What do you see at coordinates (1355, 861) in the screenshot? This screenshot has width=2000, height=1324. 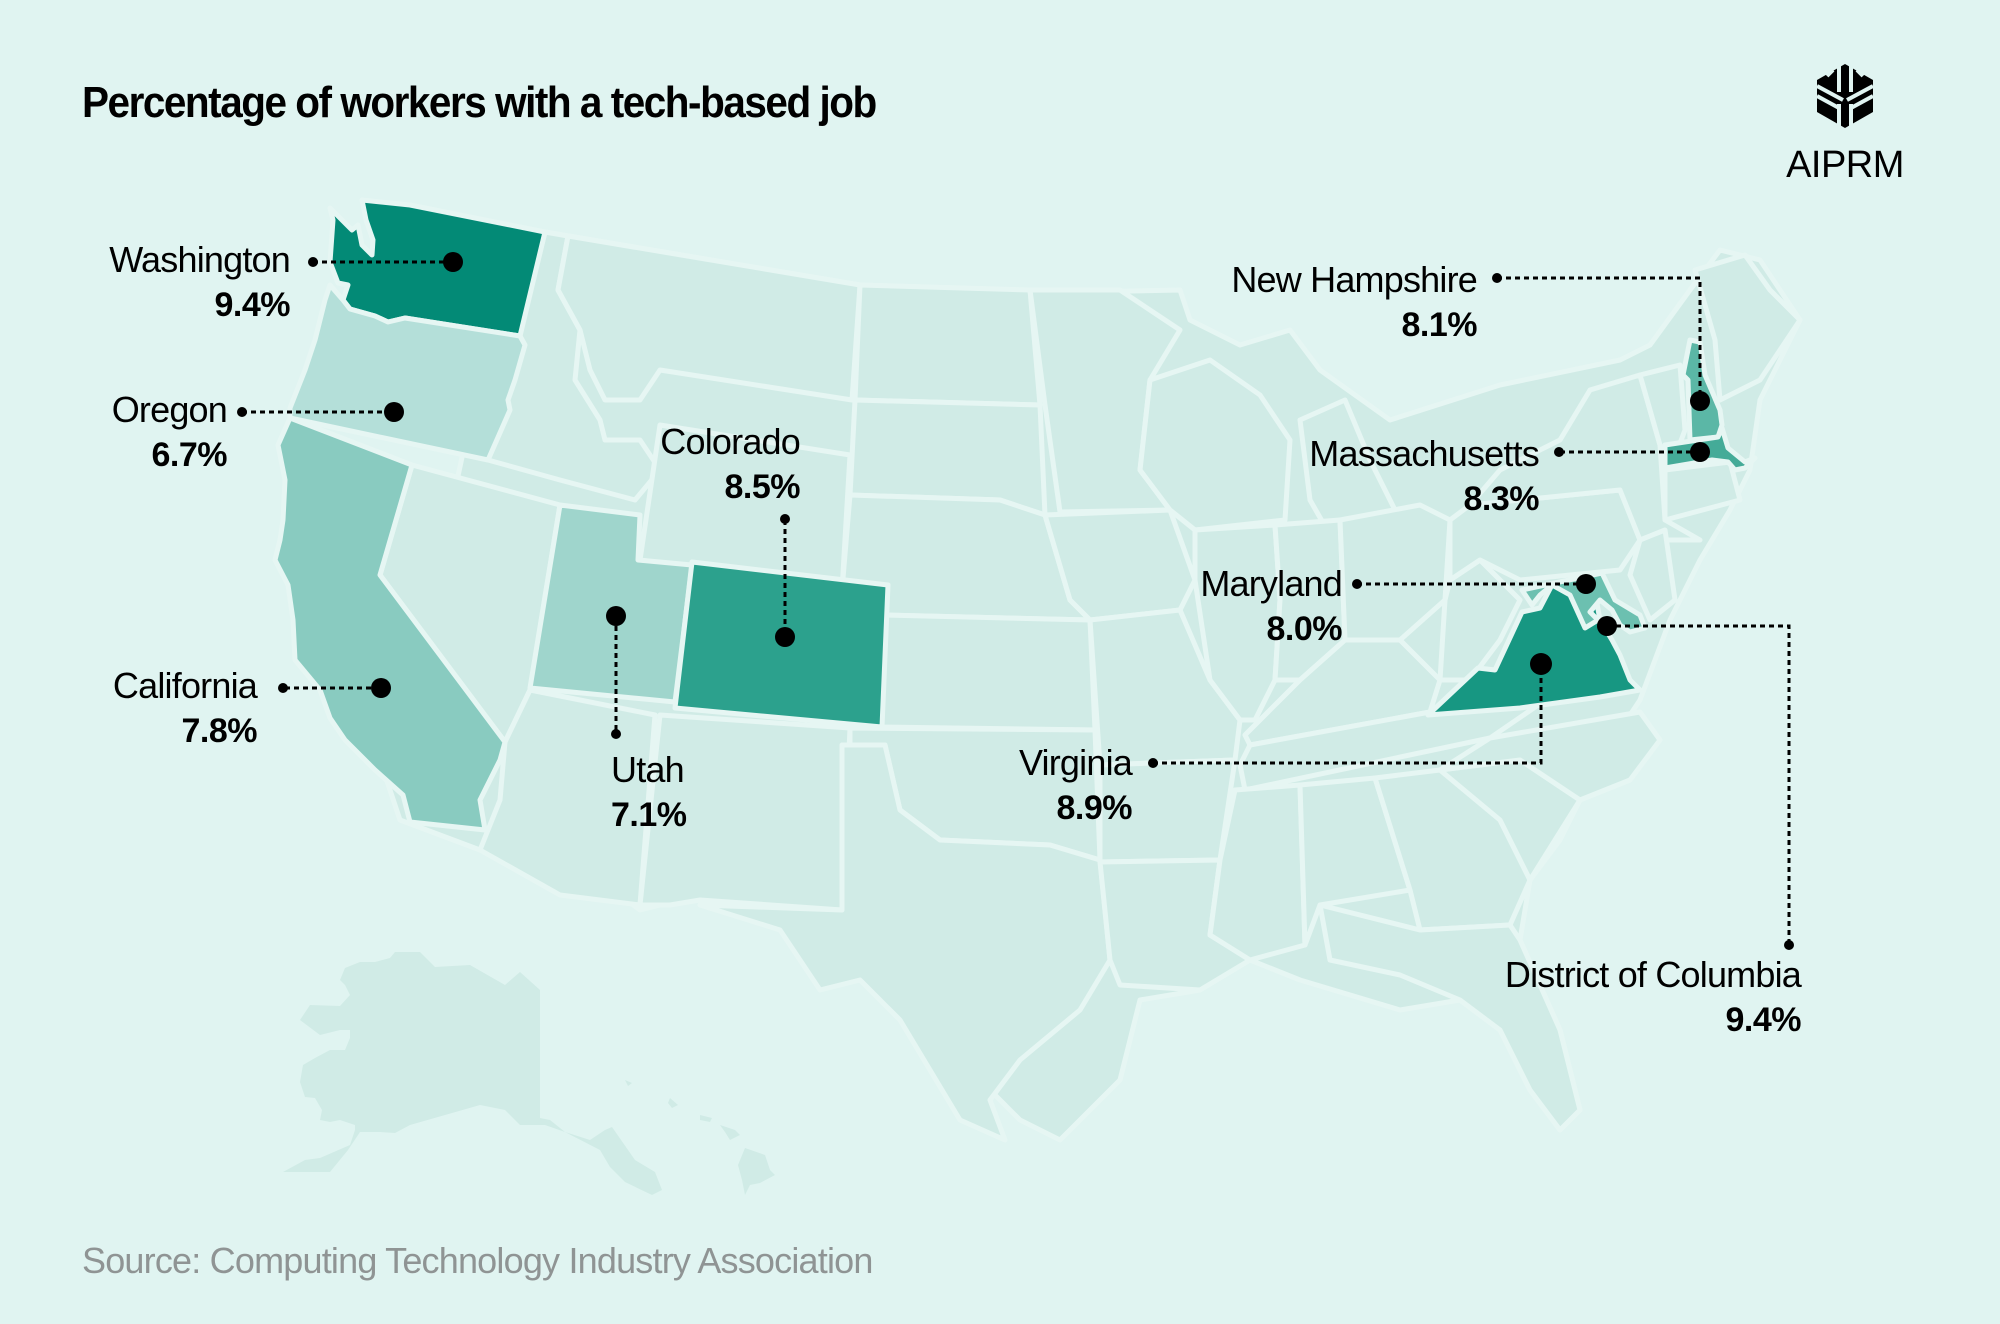 I see `state-alabama` at bounding box center [1355, 861].